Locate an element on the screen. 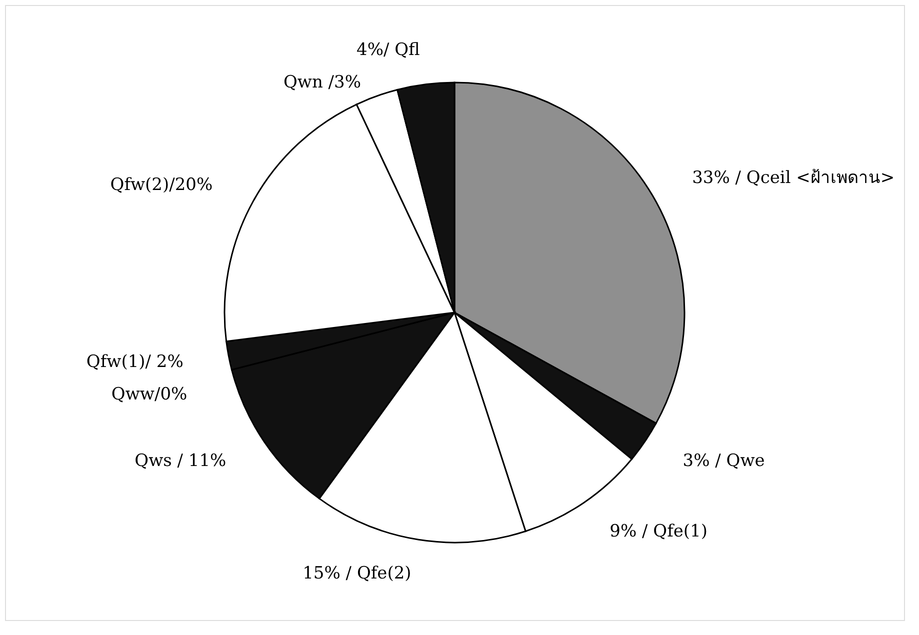  slice-label: Qwn /3% is located at coordinates (322, 82).